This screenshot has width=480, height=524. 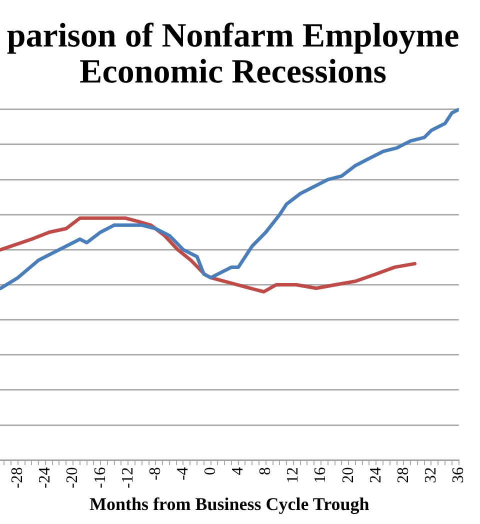 What do you see at coordinates (211, 471) in the screenshot?
I see `x-tick-label: 0` at bounding box center [211, 471].